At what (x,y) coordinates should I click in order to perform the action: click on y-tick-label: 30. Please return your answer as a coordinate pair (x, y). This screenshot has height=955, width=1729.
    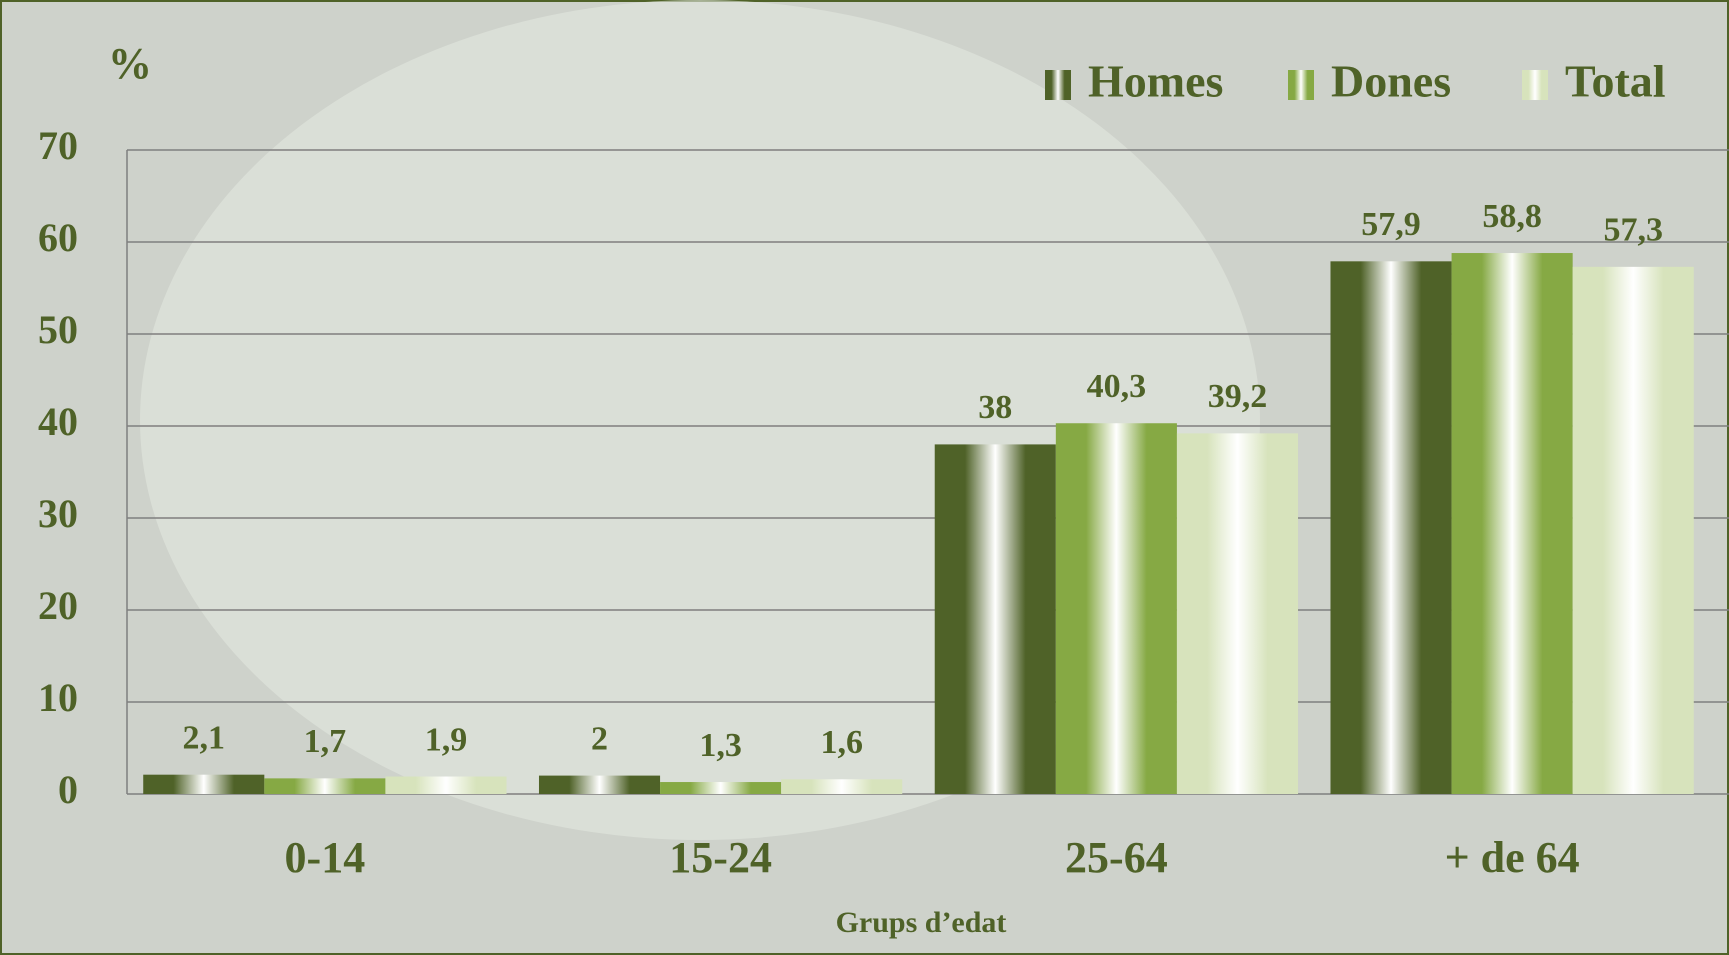
    Looking at the image, I should click on (58, 513).